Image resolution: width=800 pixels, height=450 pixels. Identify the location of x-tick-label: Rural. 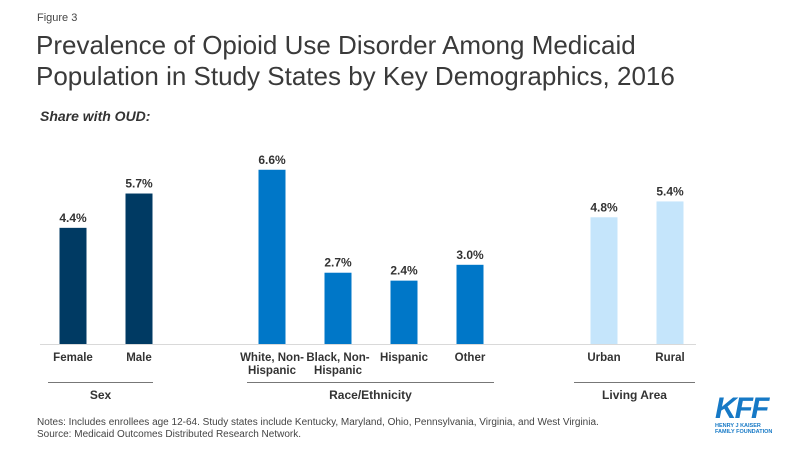
(669, 358).